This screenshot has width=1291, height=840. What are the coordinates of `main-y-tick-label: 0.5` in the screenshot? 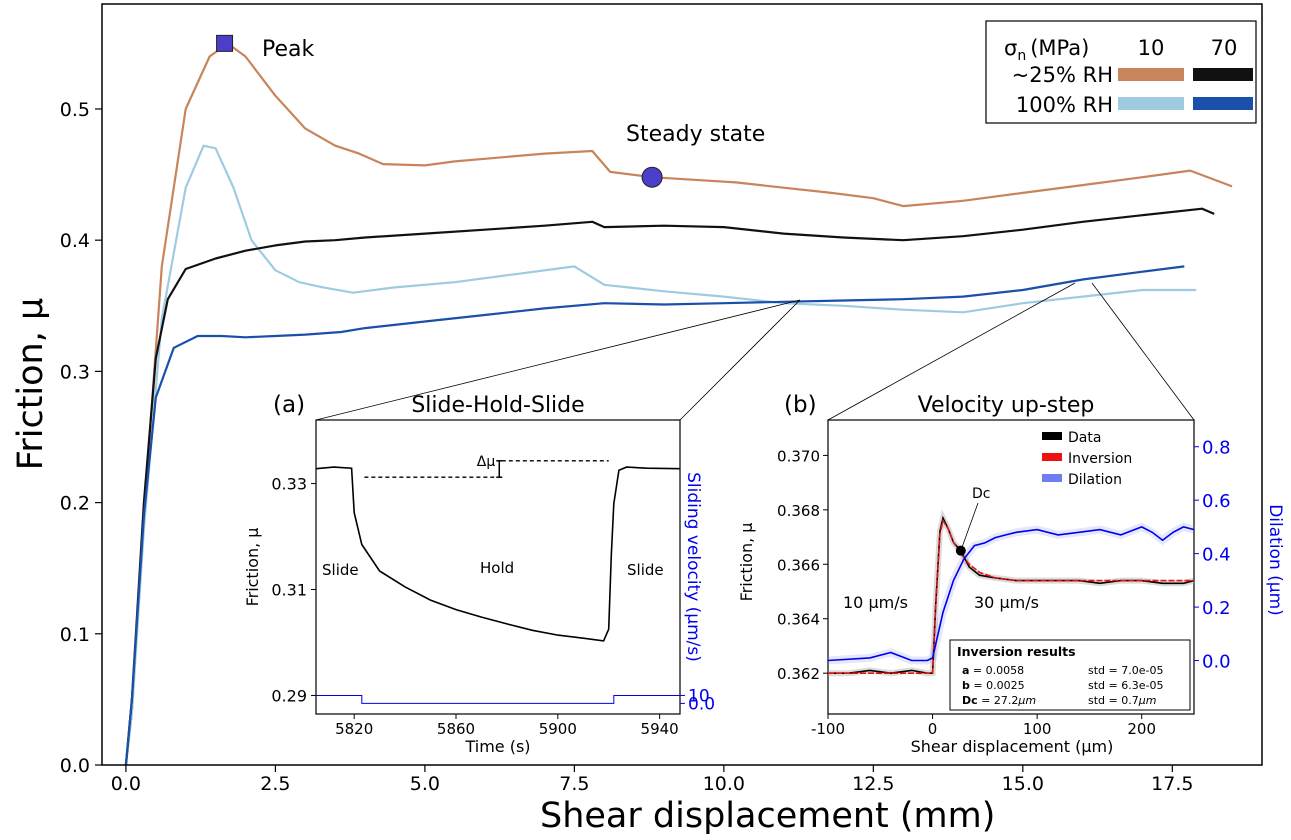 It's located at (75, 110).